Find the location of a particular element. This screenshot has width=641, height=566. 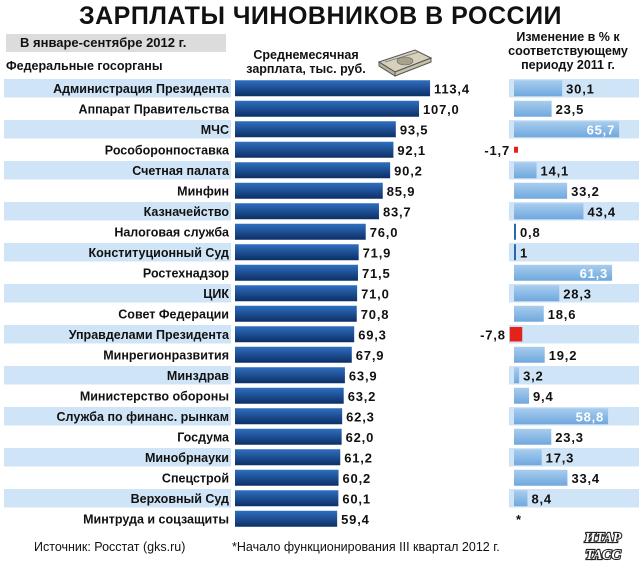

agency-label: Министерство обороны is located at coordinates (154, 396).